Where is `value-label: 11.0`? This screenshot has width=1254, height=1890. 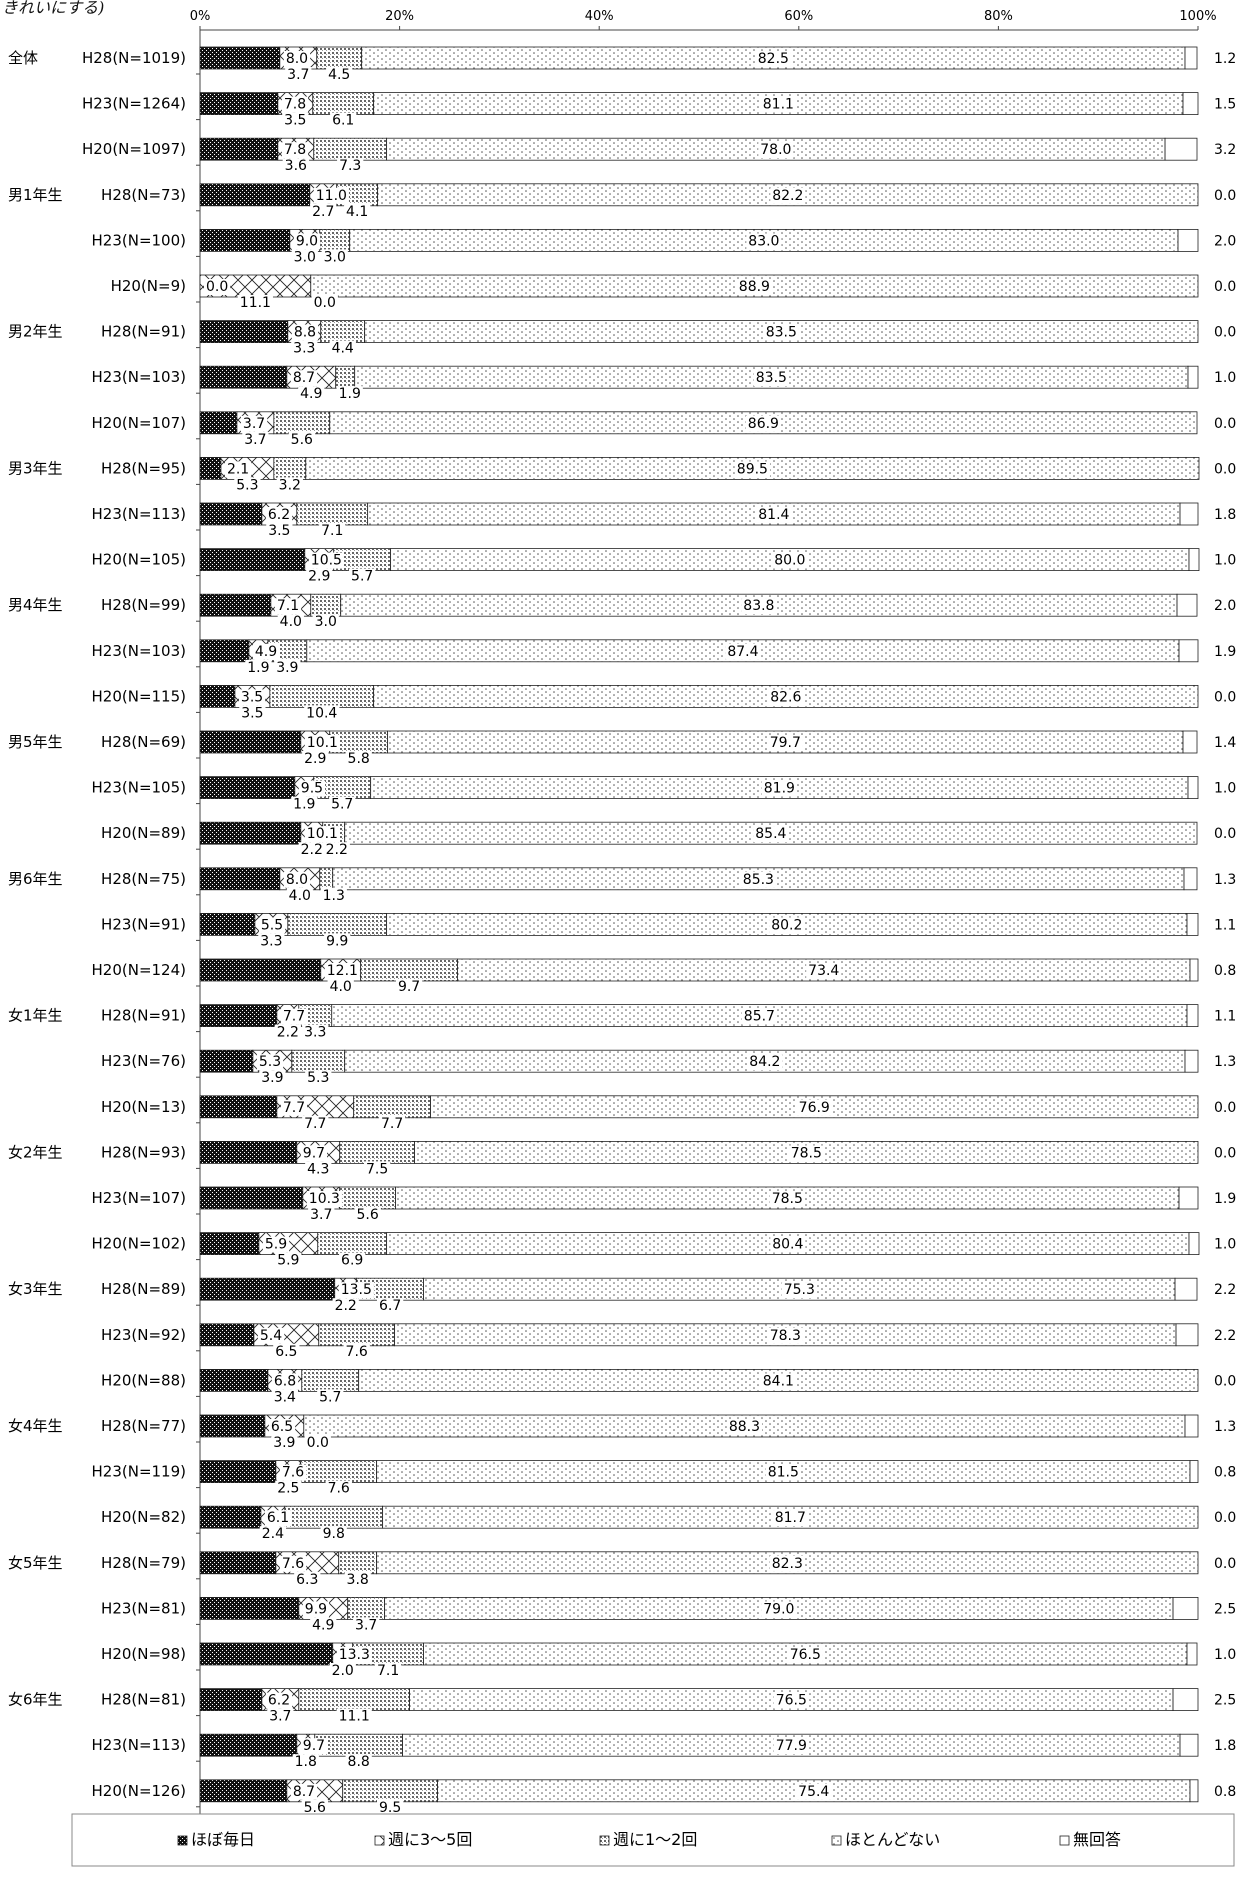
value-label: 11.0 is located at coordinates (331, 196).